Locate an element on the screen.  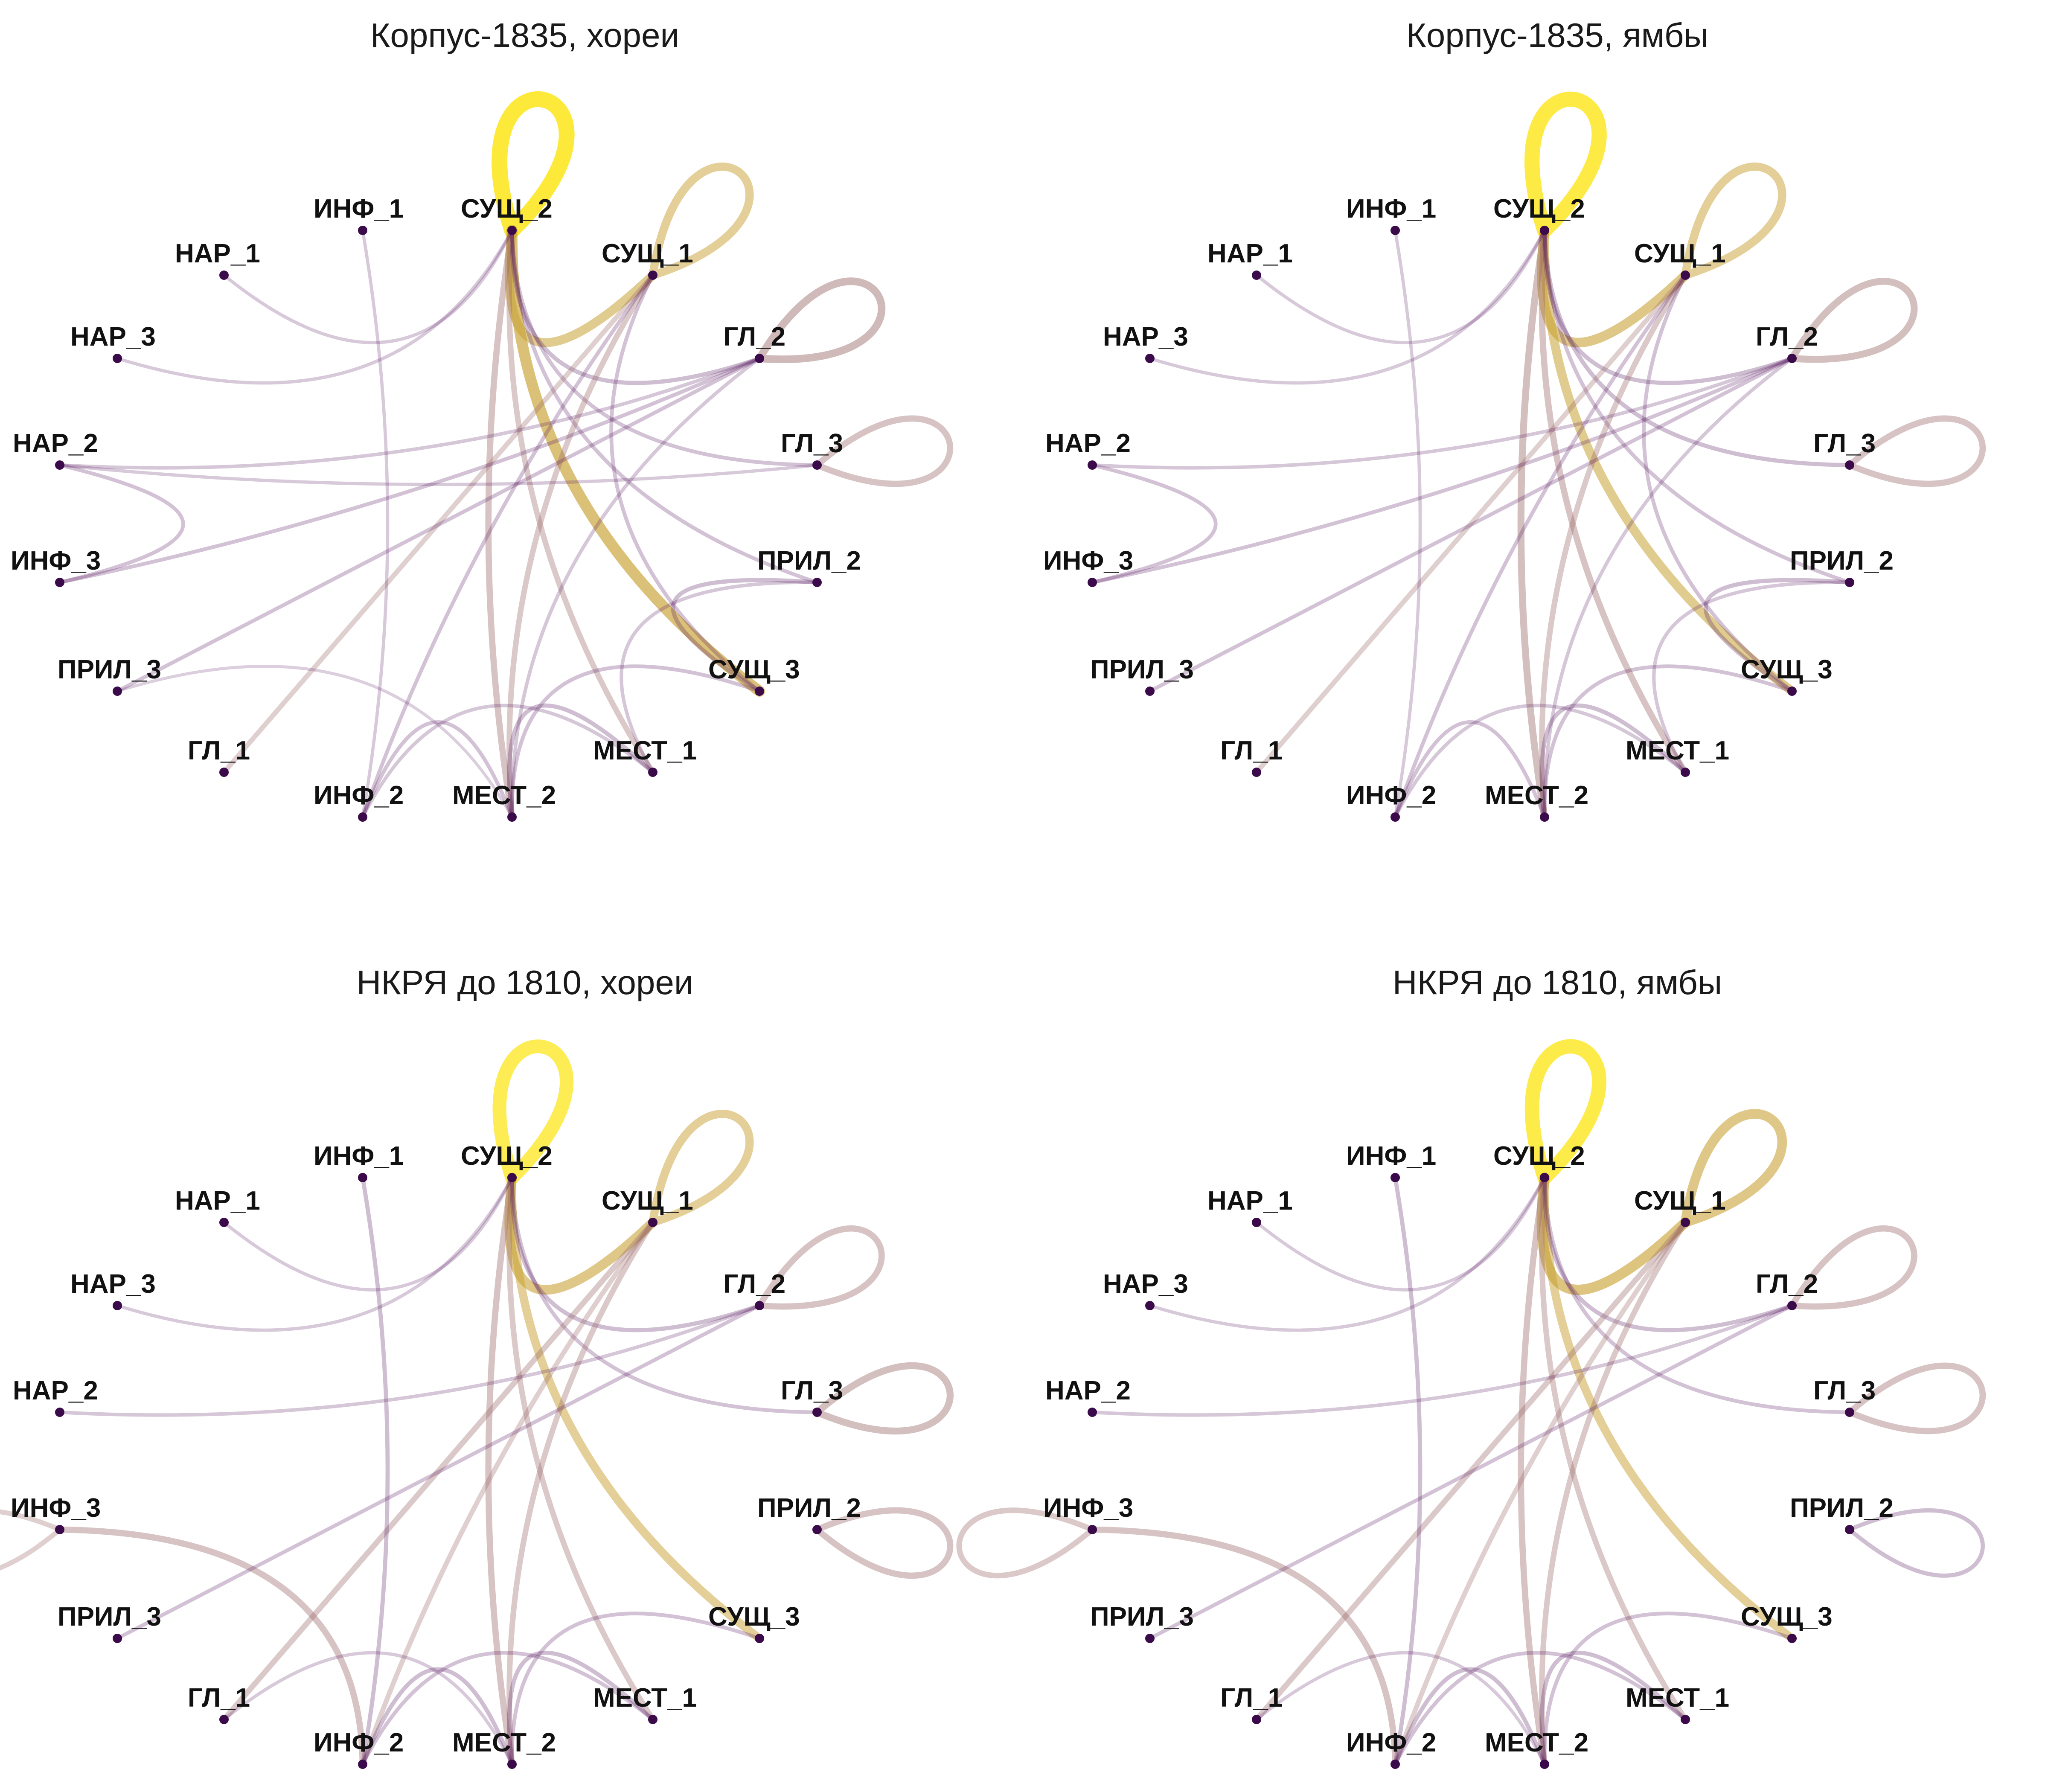
node-ИНФ_3 is located at coordinates (1092, 582).